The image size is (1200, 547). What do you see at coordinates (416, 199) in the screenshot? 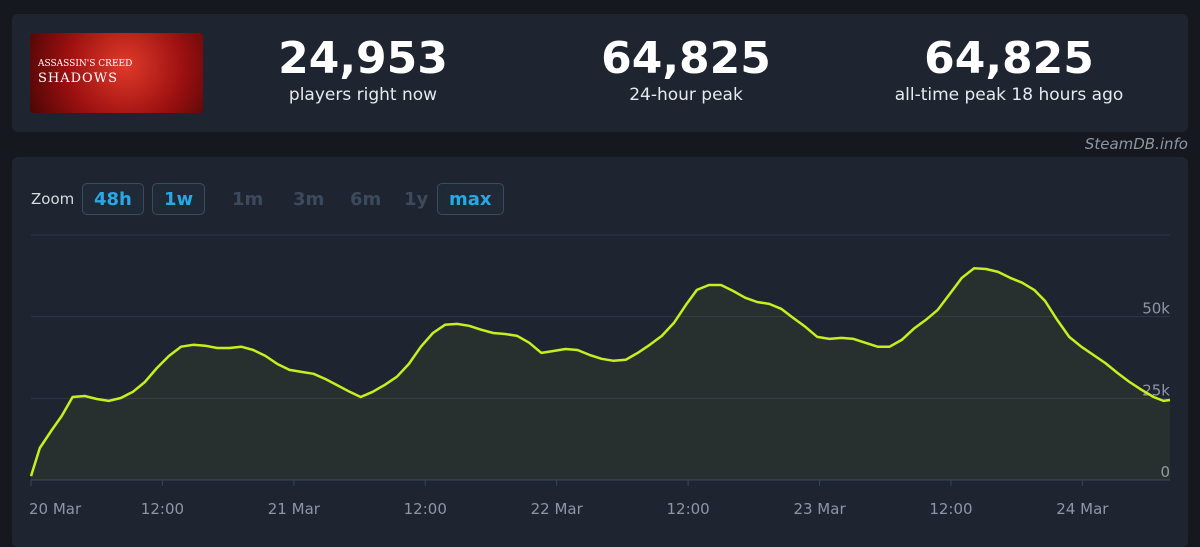
I see `zoom-button: 1y` at bounding box center [416, 199].